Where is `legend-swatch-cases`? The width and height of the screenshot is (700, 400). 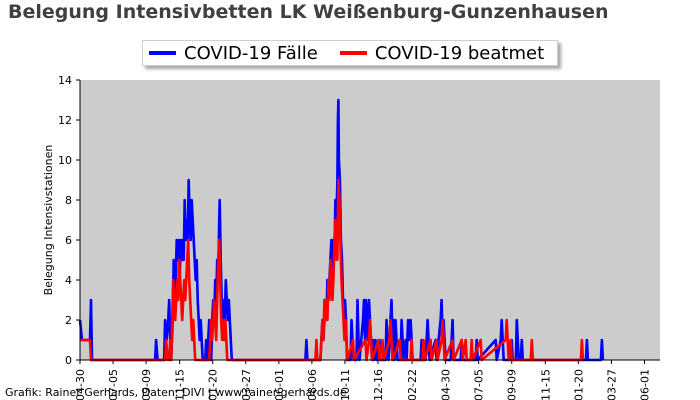 legend-swatch-cases is located at coordinates (162, 53).